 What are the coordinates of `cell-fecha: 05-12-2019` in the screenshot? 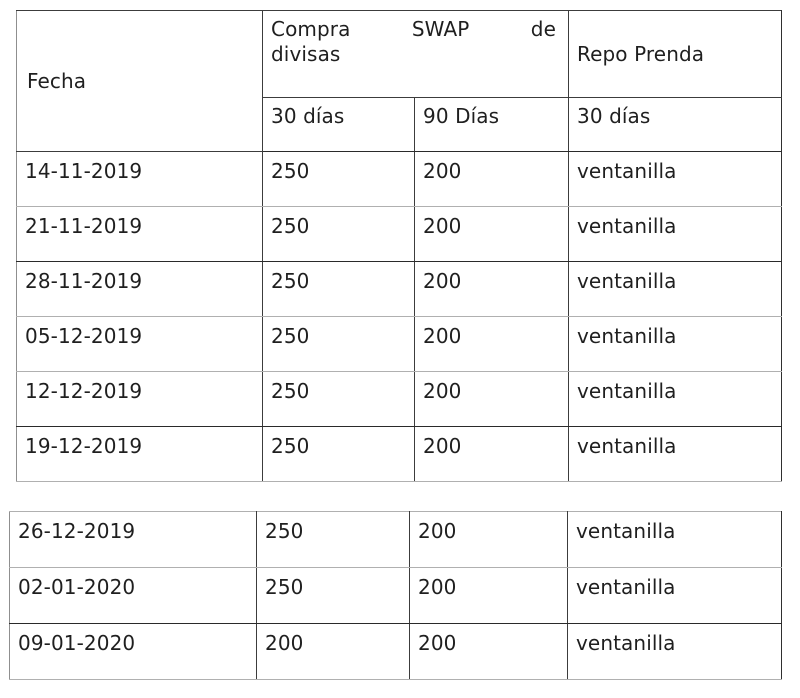 It's located at (139, 344).